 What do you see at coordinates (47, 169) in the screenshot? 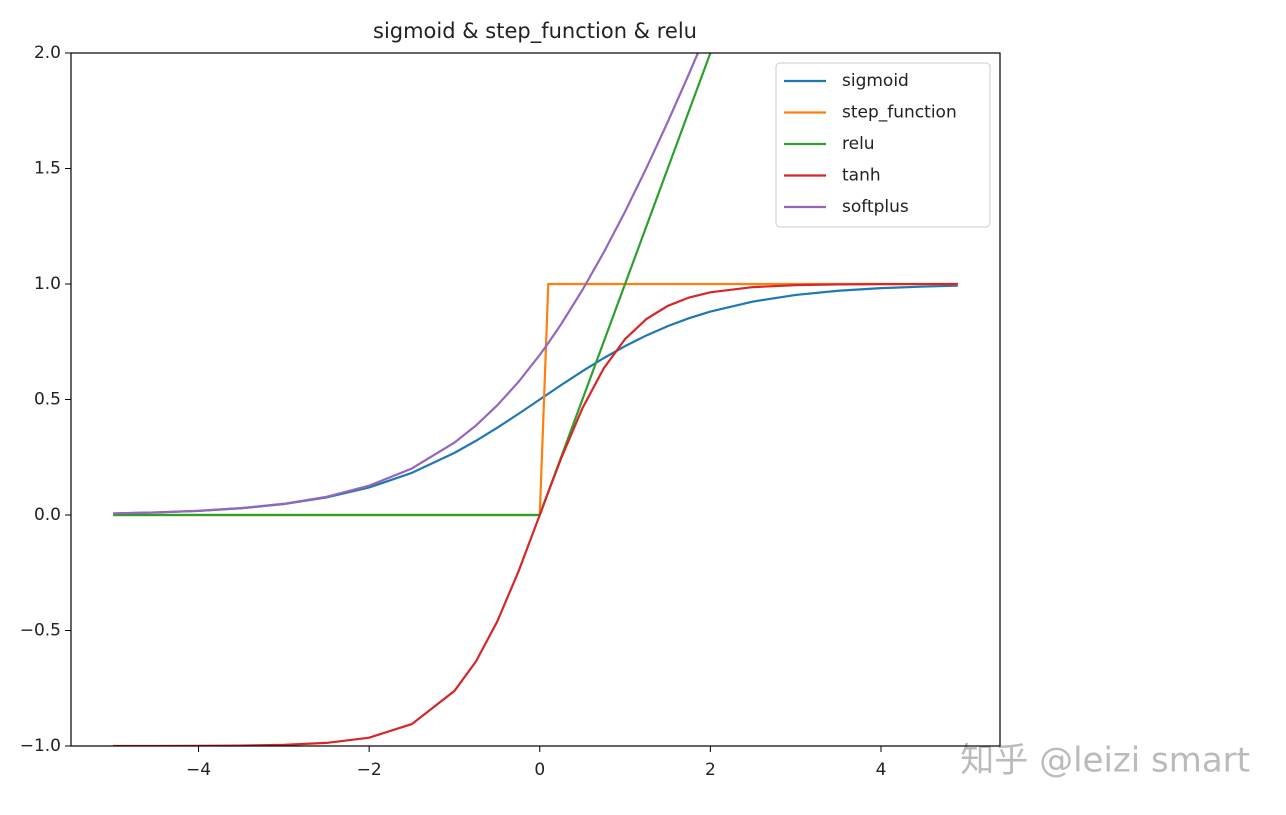
I see `y-tick-label: 1.5` at bounding box center [47, 169].